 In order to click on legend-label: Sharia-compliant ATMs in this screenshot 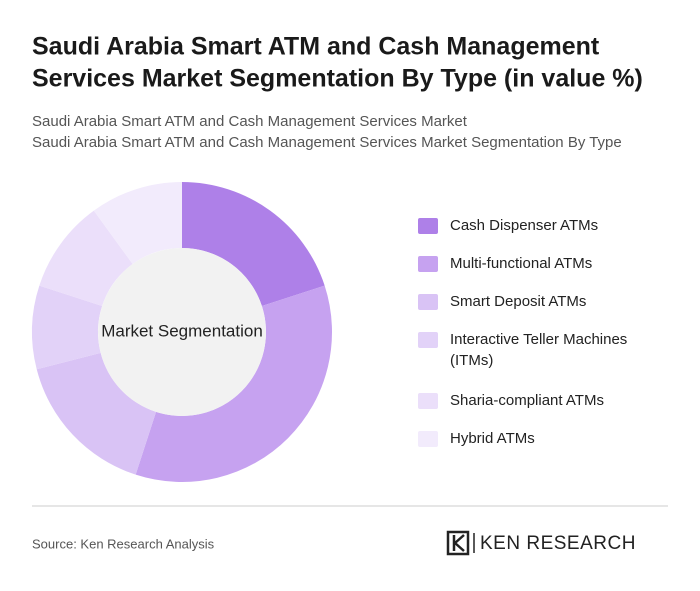, I will do `click(527, 400)`.